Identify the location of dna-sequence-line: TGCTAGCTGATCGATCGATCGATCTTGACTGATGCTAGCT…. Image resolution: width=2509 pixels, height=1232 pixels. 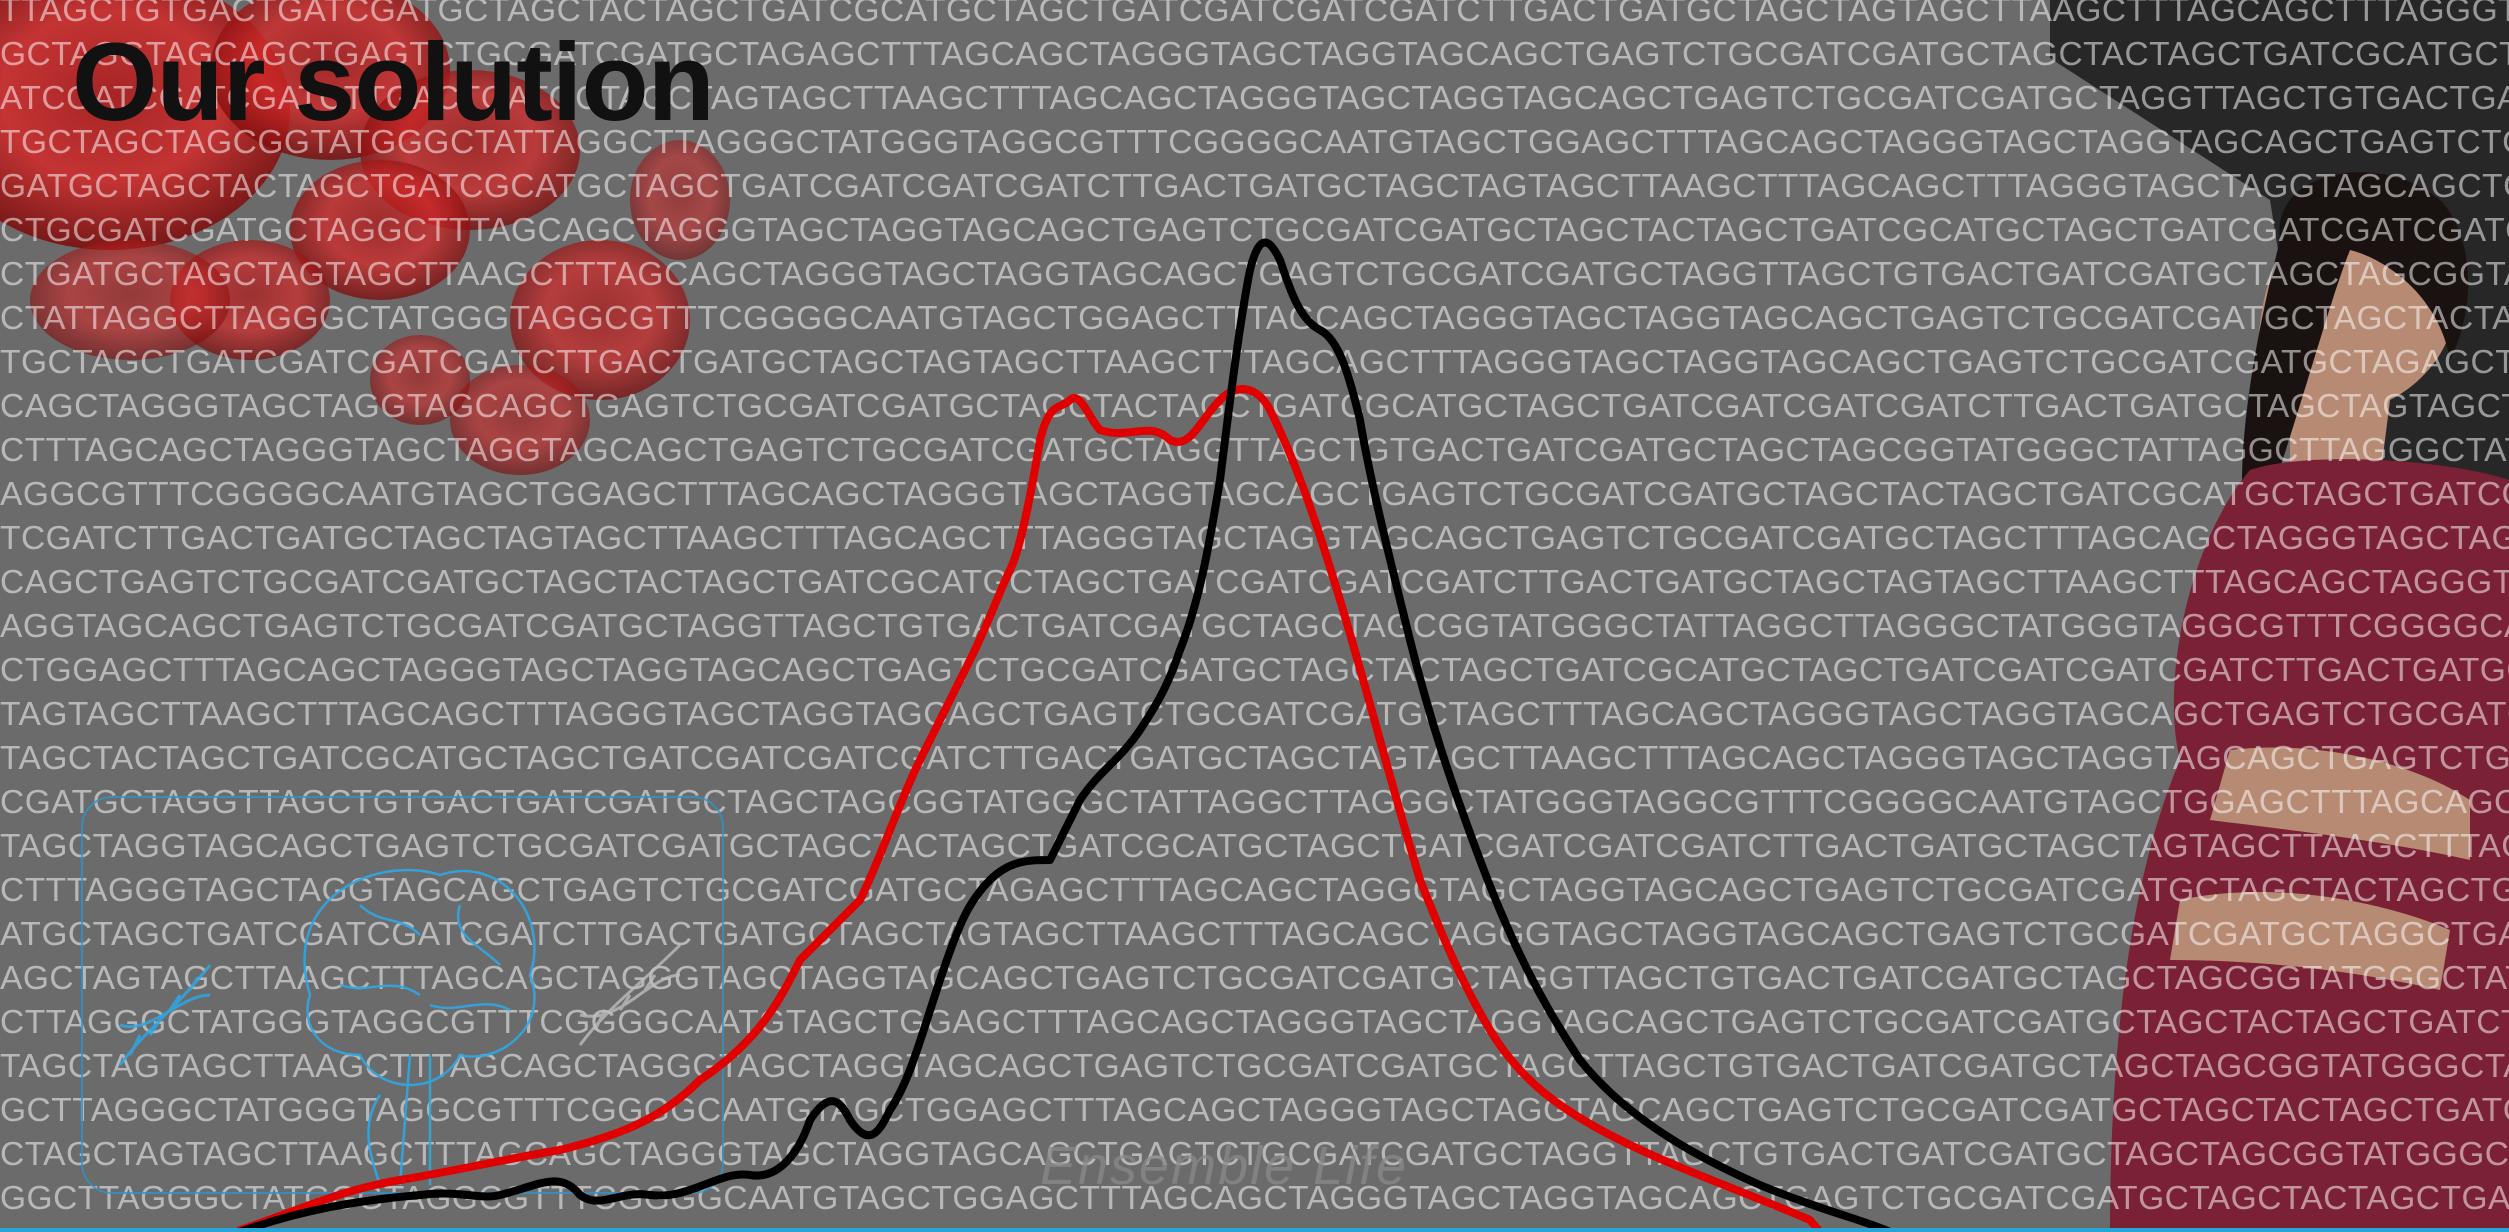
(1254, 362).